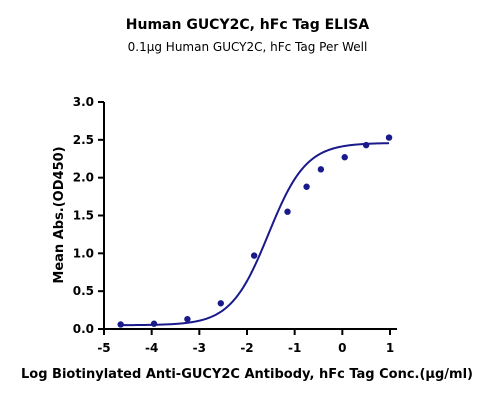 This screenshot has width=495, height=400. I want to click on x-tick-label: -4, so click(151, 348).